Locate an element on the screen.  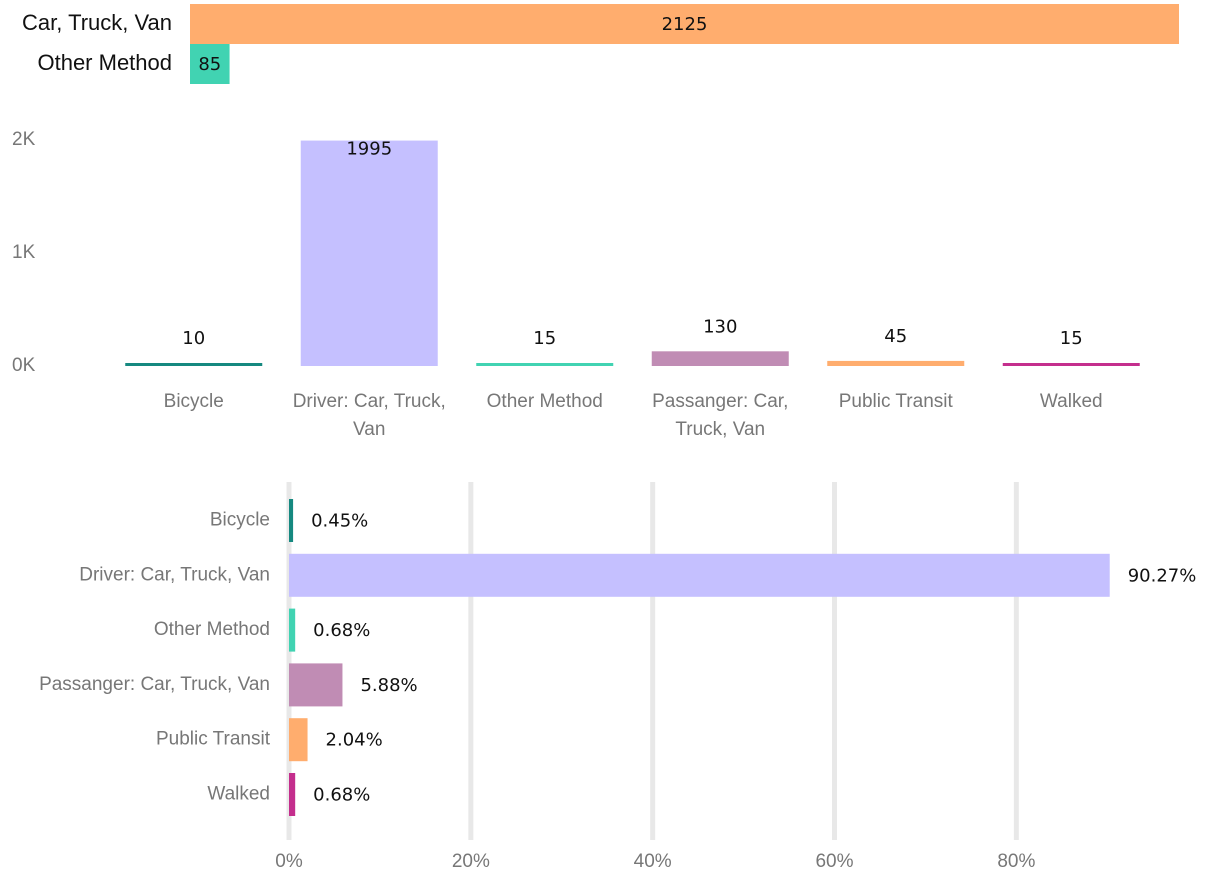
value-label: 5.88% is located at coordinates (388, 685).